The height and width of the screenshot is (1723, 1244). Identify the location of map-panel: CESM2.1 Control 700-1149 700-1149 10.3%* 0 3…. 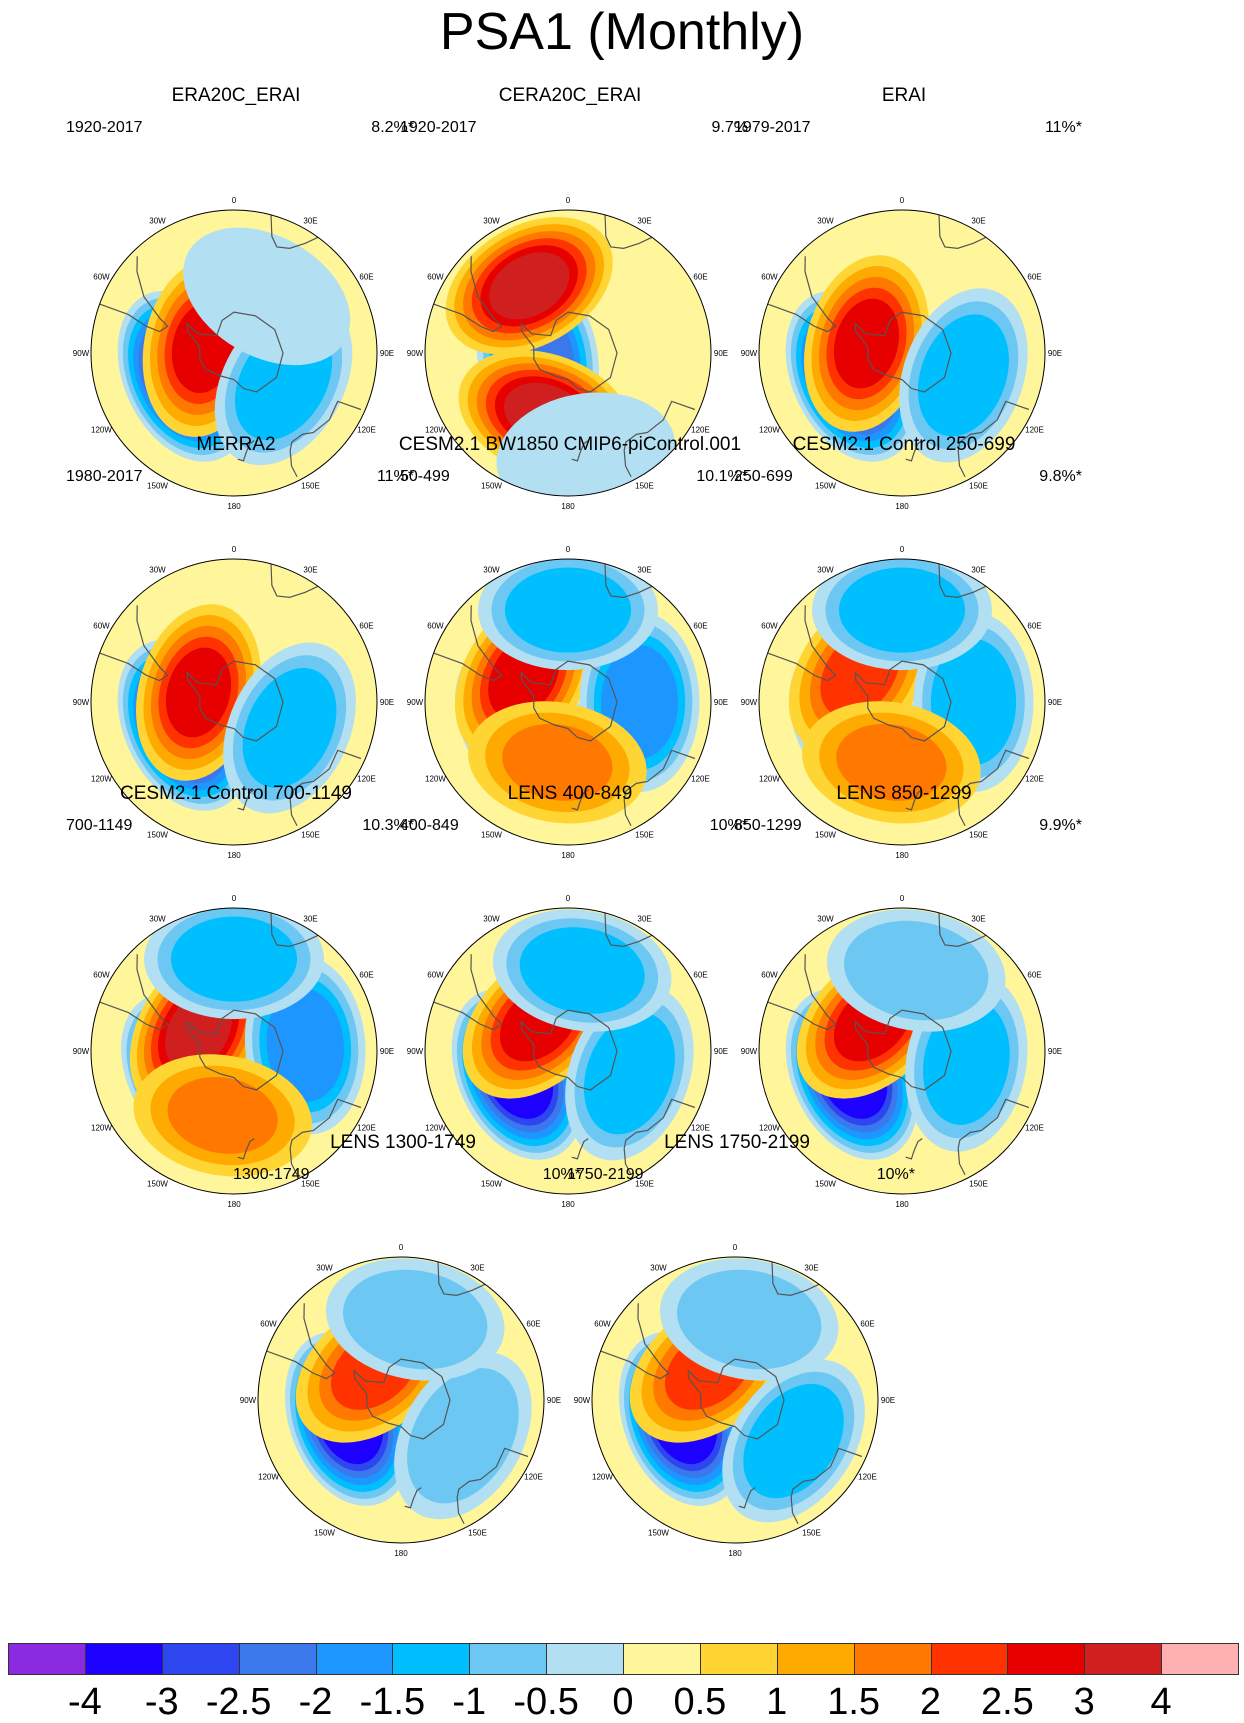
(236, 996).